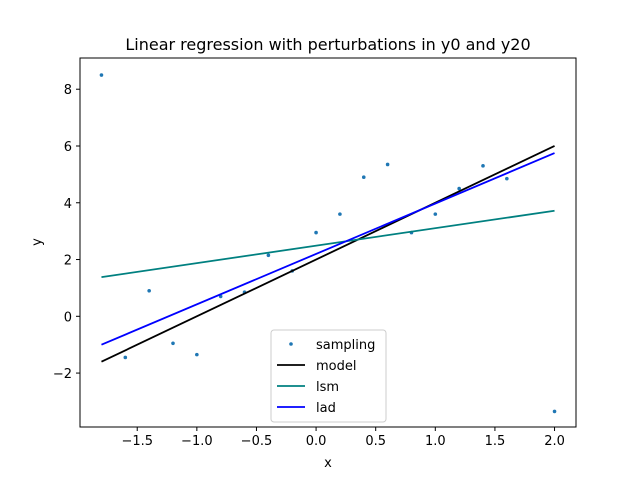 The height and width of the screenshot is (480, 640). I want to click on legend-label-sampling: sampling, so click(345, 345).